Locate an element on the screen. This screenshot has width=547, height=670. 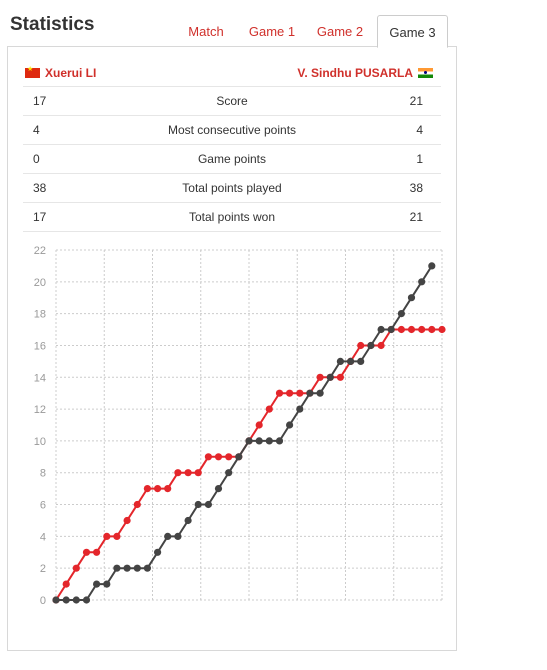
page-title: Statistics is located at coordinates (52, 24).